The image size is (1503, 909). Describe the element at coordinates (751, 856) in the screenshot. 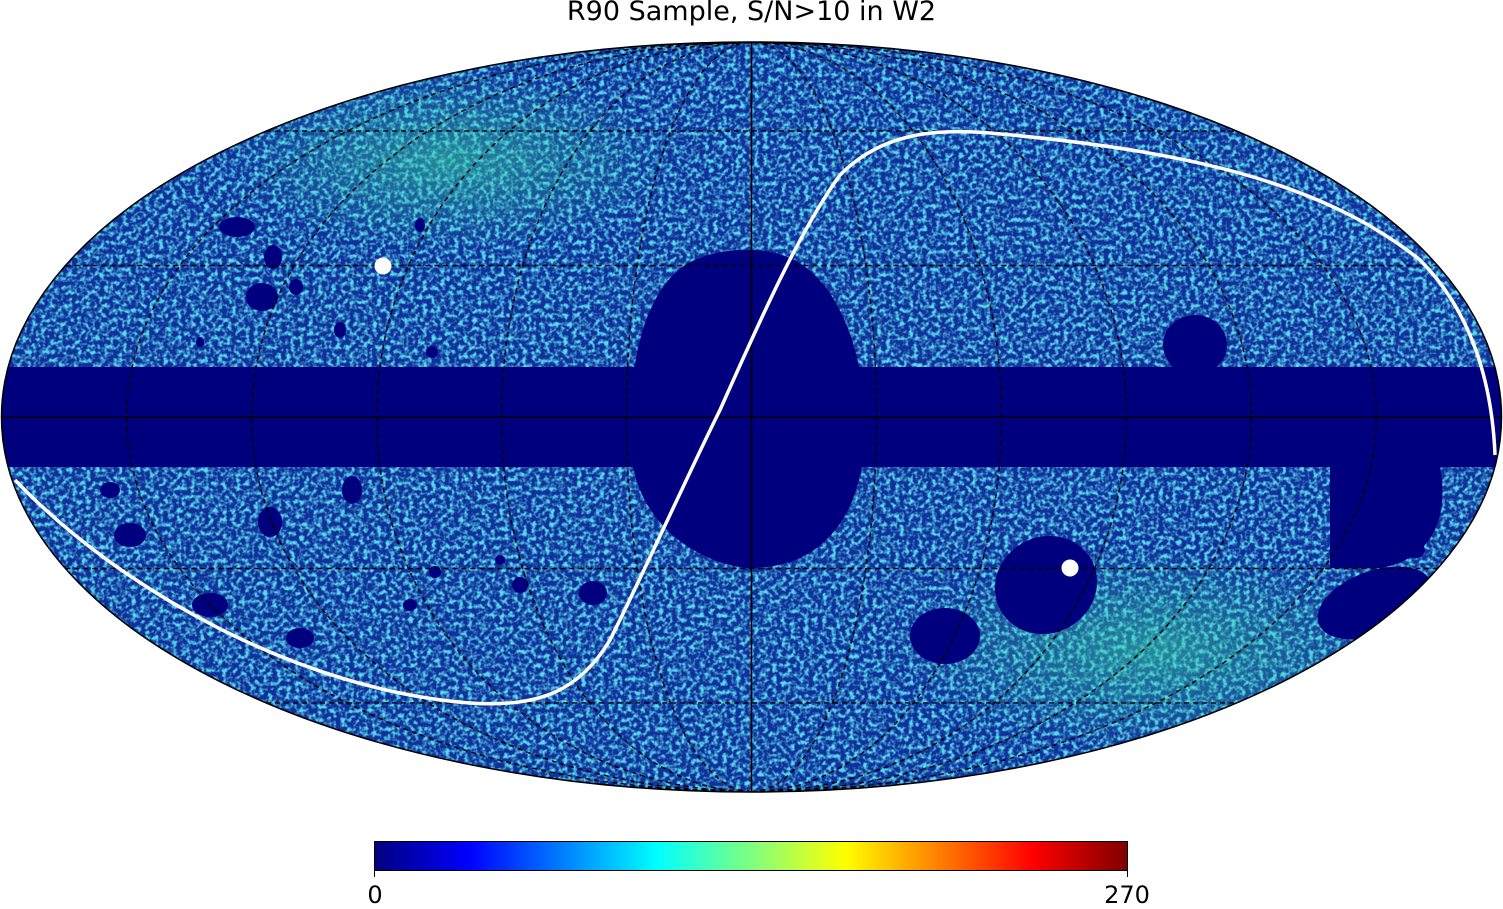

I see `colorbar` at that location.